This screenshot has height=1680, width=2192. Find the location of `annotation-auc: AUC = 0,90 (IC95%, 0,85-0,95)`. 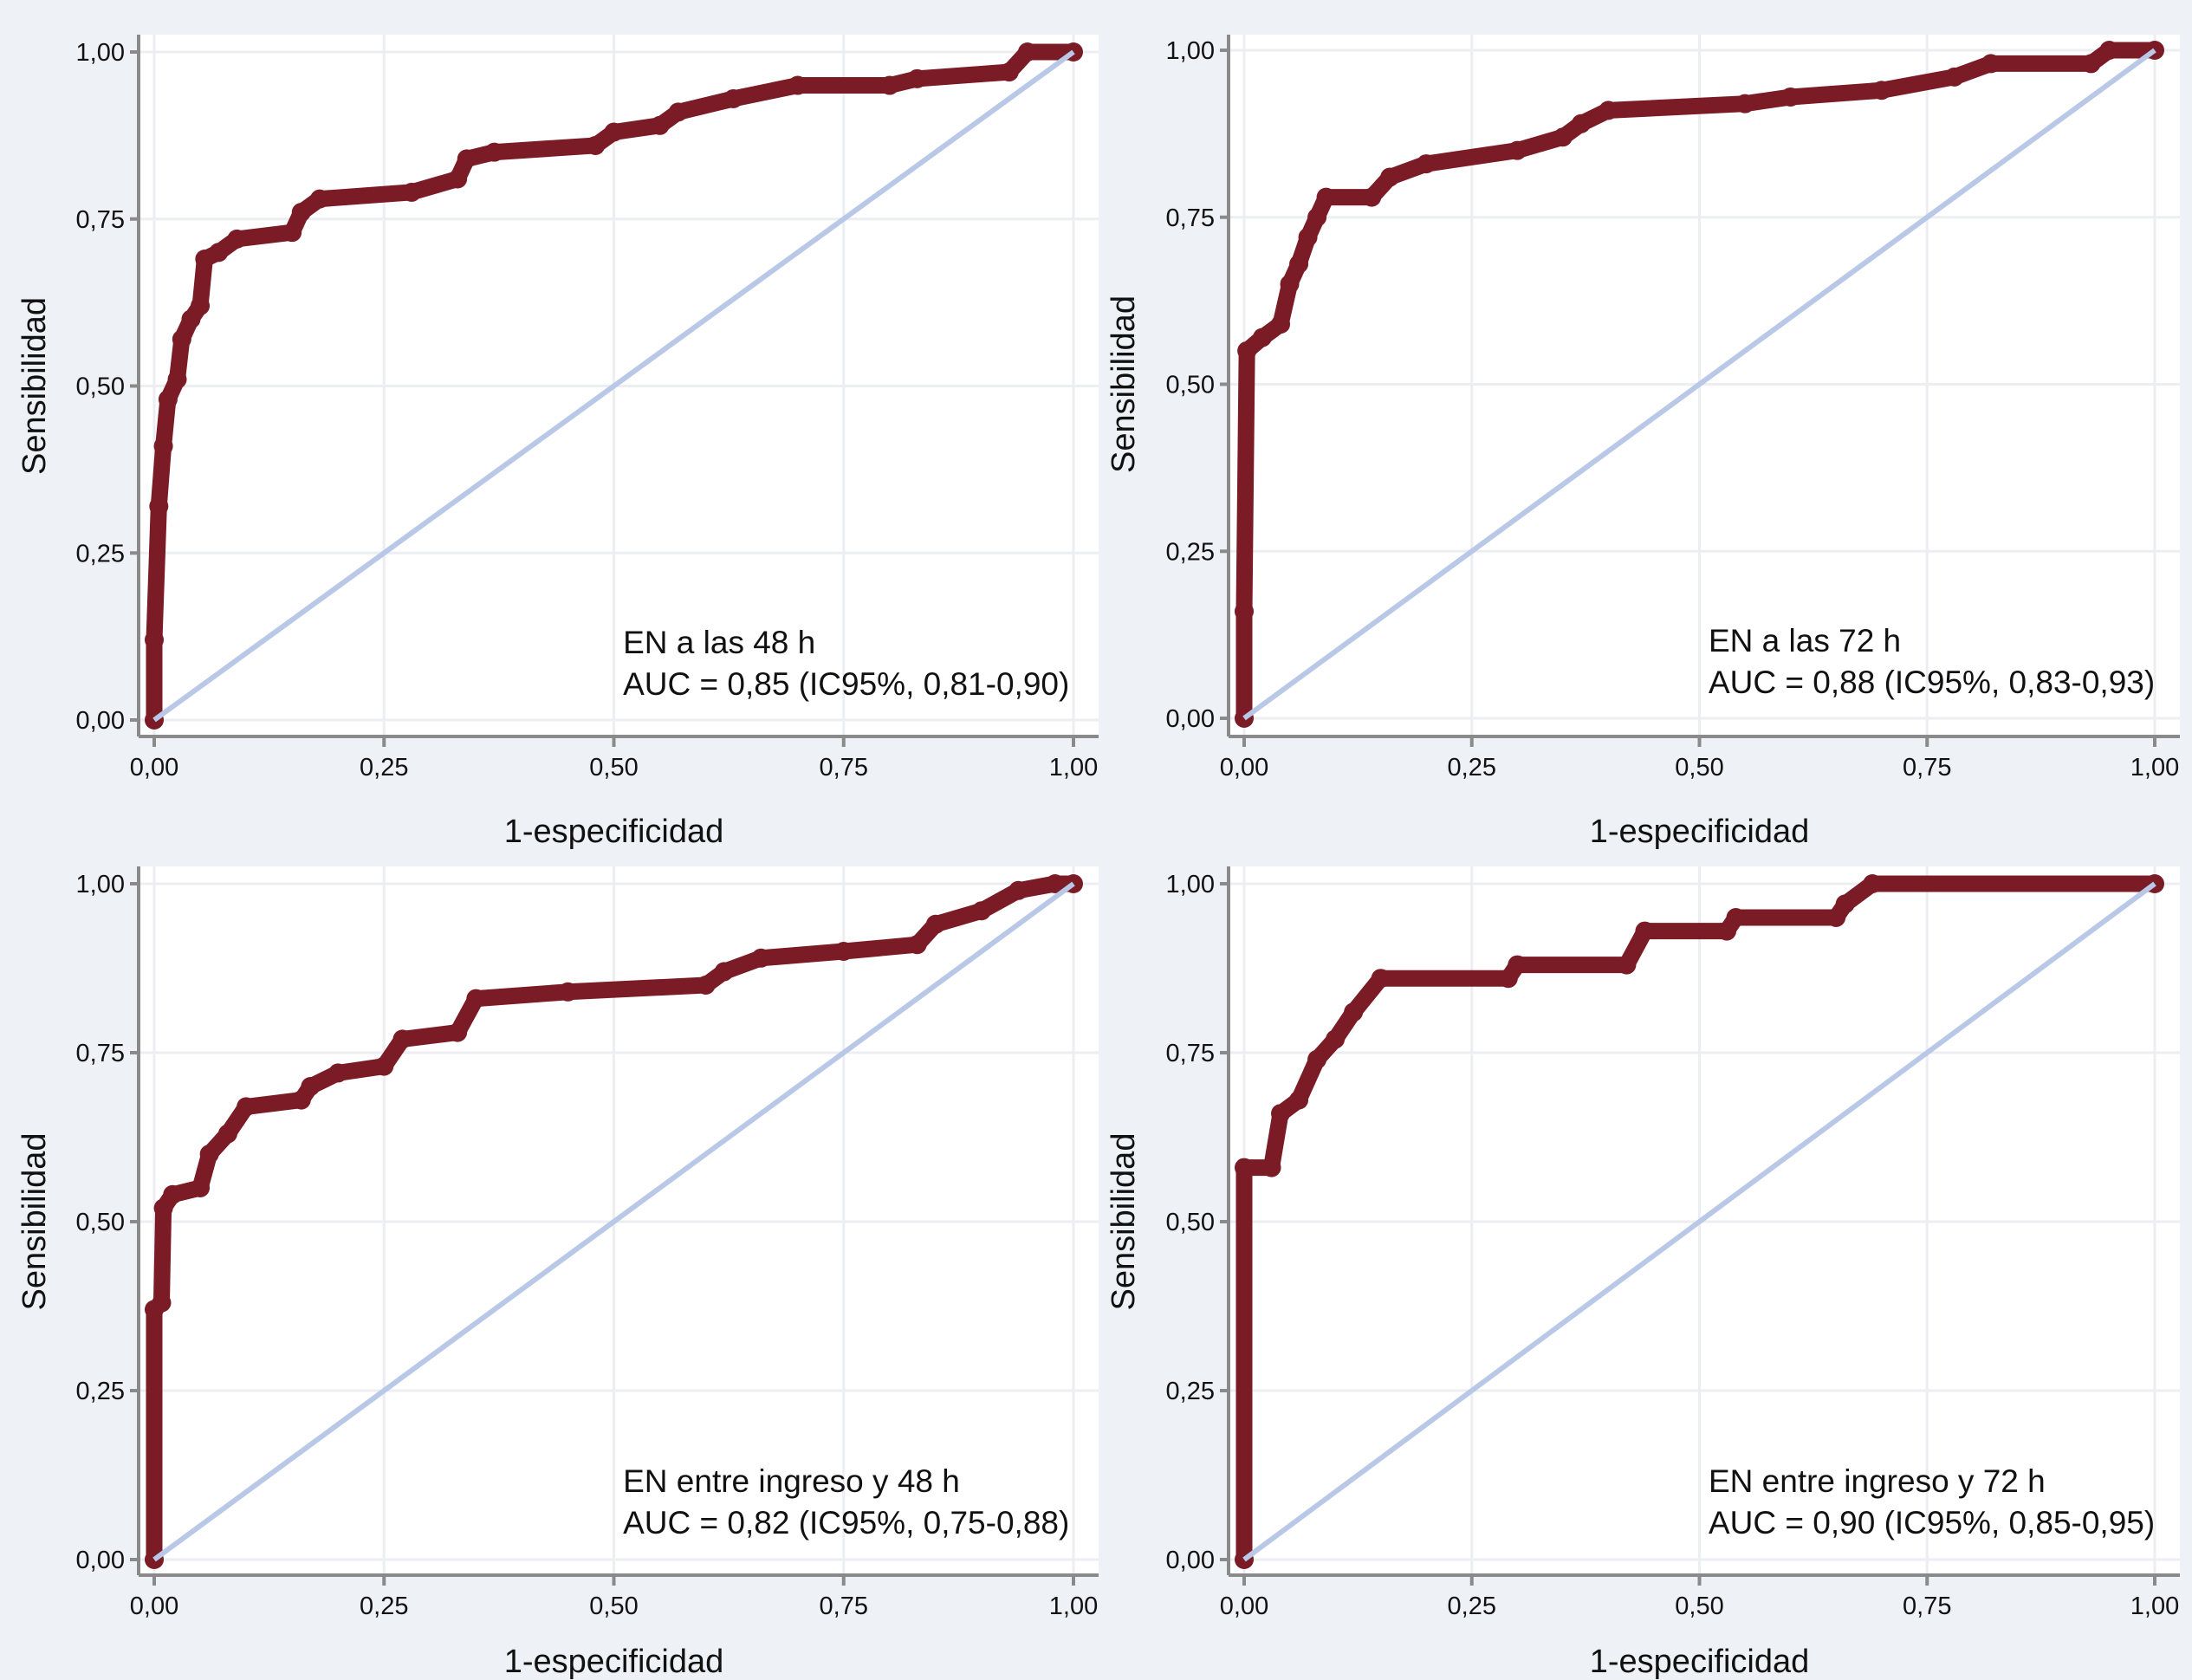

annotation-auc: AUC = 0,90 (IC95%, 0,85-0,95) is located at coordinates (1932, 1523).